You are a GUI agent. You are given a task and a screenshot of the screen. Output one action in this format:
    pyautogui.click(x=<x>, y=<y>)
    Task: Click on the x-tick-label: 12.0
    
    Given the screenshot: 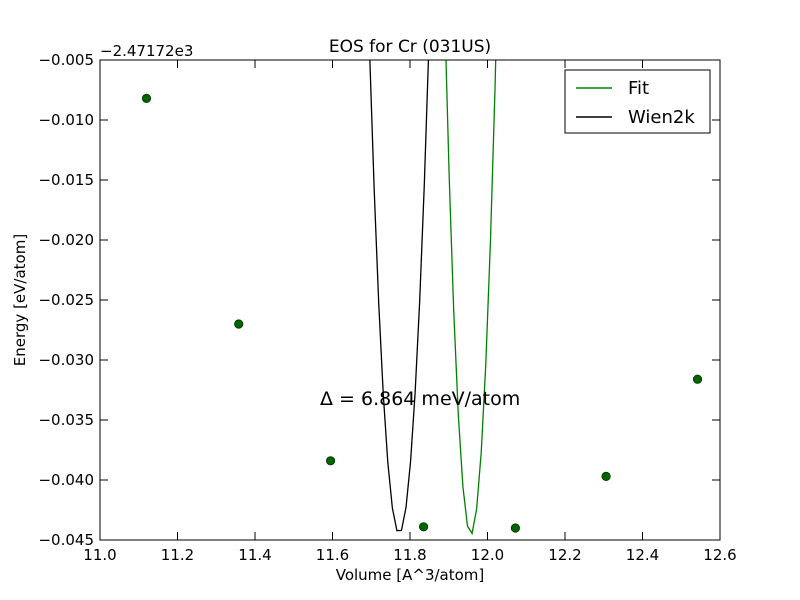 What is the action you would take?
    pyautogui.click(x=487, y=555)
    